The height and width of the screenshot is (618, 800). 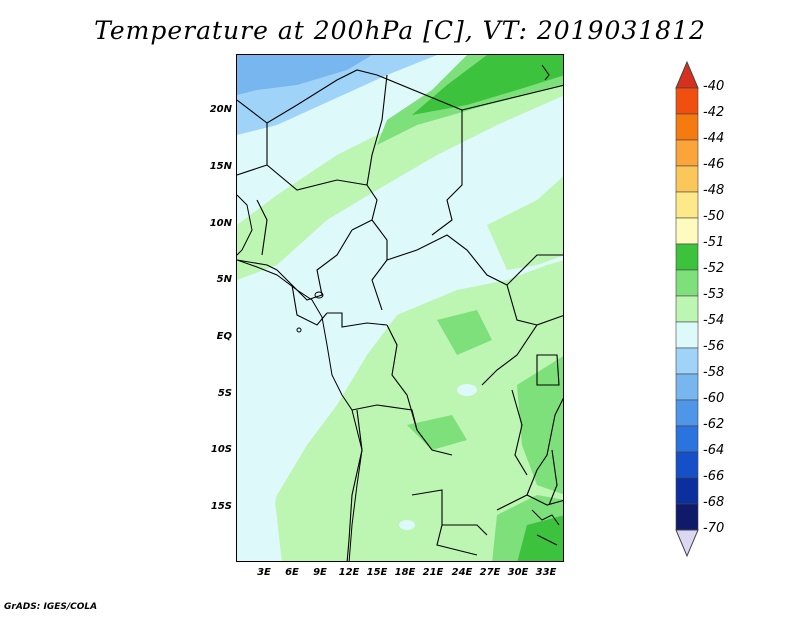 What do you see at coordinates (546, 572) in the screenshot?
I see `lon-label: 33E` at bounding box center [546, 572].